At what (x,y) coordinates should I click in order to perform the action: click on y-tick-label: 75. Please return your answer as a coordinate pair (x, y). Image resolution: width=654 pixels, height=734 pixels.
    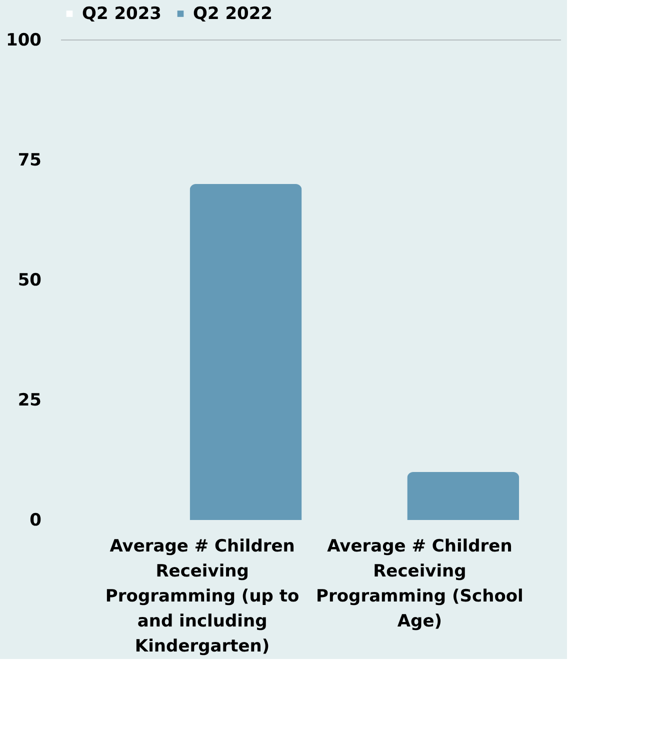
    Looking at the image, I should click on (30, 160).